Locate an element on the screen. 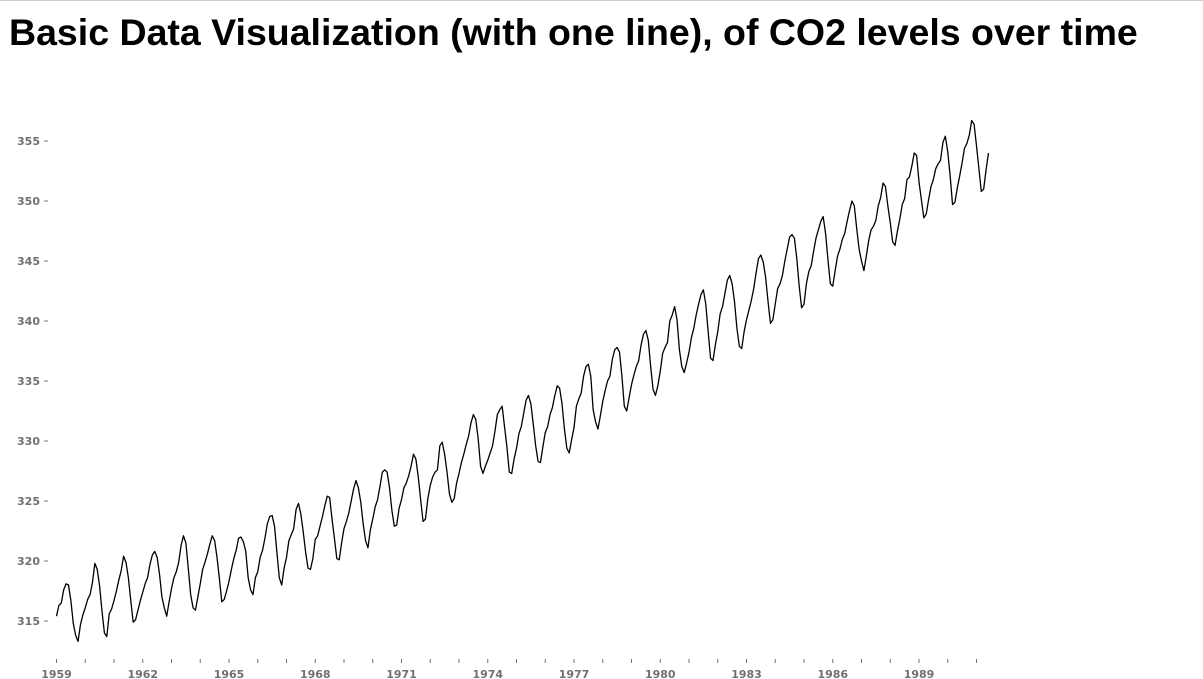  y-tick-label: 315 is located at coordinates (28, 621).